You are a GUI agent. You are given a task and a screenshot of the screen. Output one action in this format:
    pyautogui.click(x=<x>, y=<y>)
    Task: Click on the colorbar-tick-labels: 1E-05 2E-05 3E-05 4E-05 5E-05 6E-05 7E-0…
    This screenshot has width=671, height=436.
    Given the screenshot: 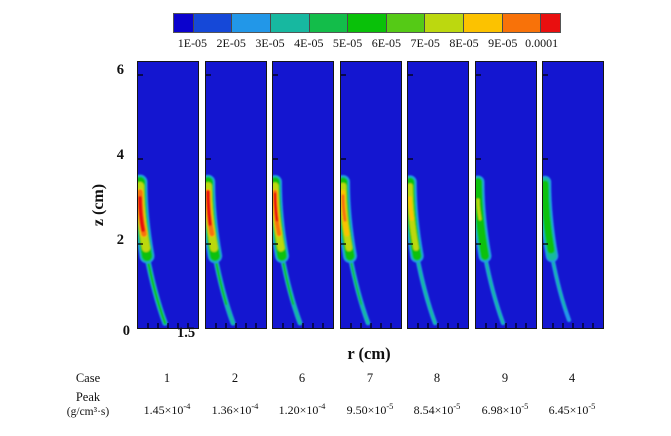 What is the action you would take?
    pyautogui.click(x=367, y=43)
    